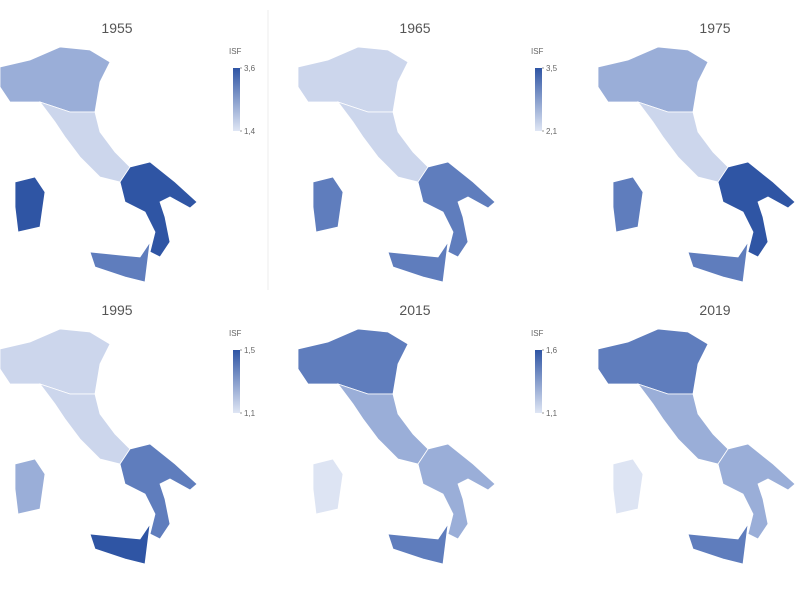 Image resolution: width=800 pixels, height=600 pixels. Describe the element at coordinates (250, 131) in the screenshot. I see `legend-label: 1,4` at that location.